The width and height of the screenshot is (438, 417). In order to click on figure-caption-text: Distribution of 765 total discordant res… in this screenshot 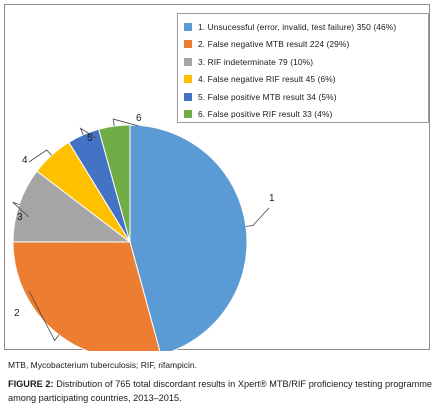, I will do `click(220, 391)`.